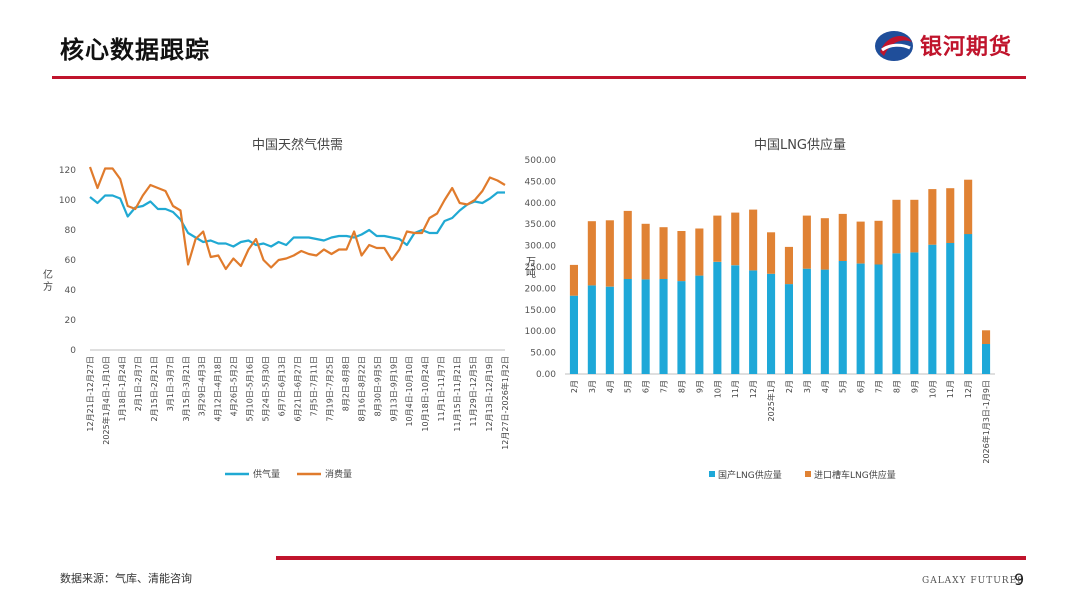  What do you see at coordinates (126, 578) in the screenshot?
I see `data-source: 数据来源：气库、清能咨询` at bounding box center [126, 578].